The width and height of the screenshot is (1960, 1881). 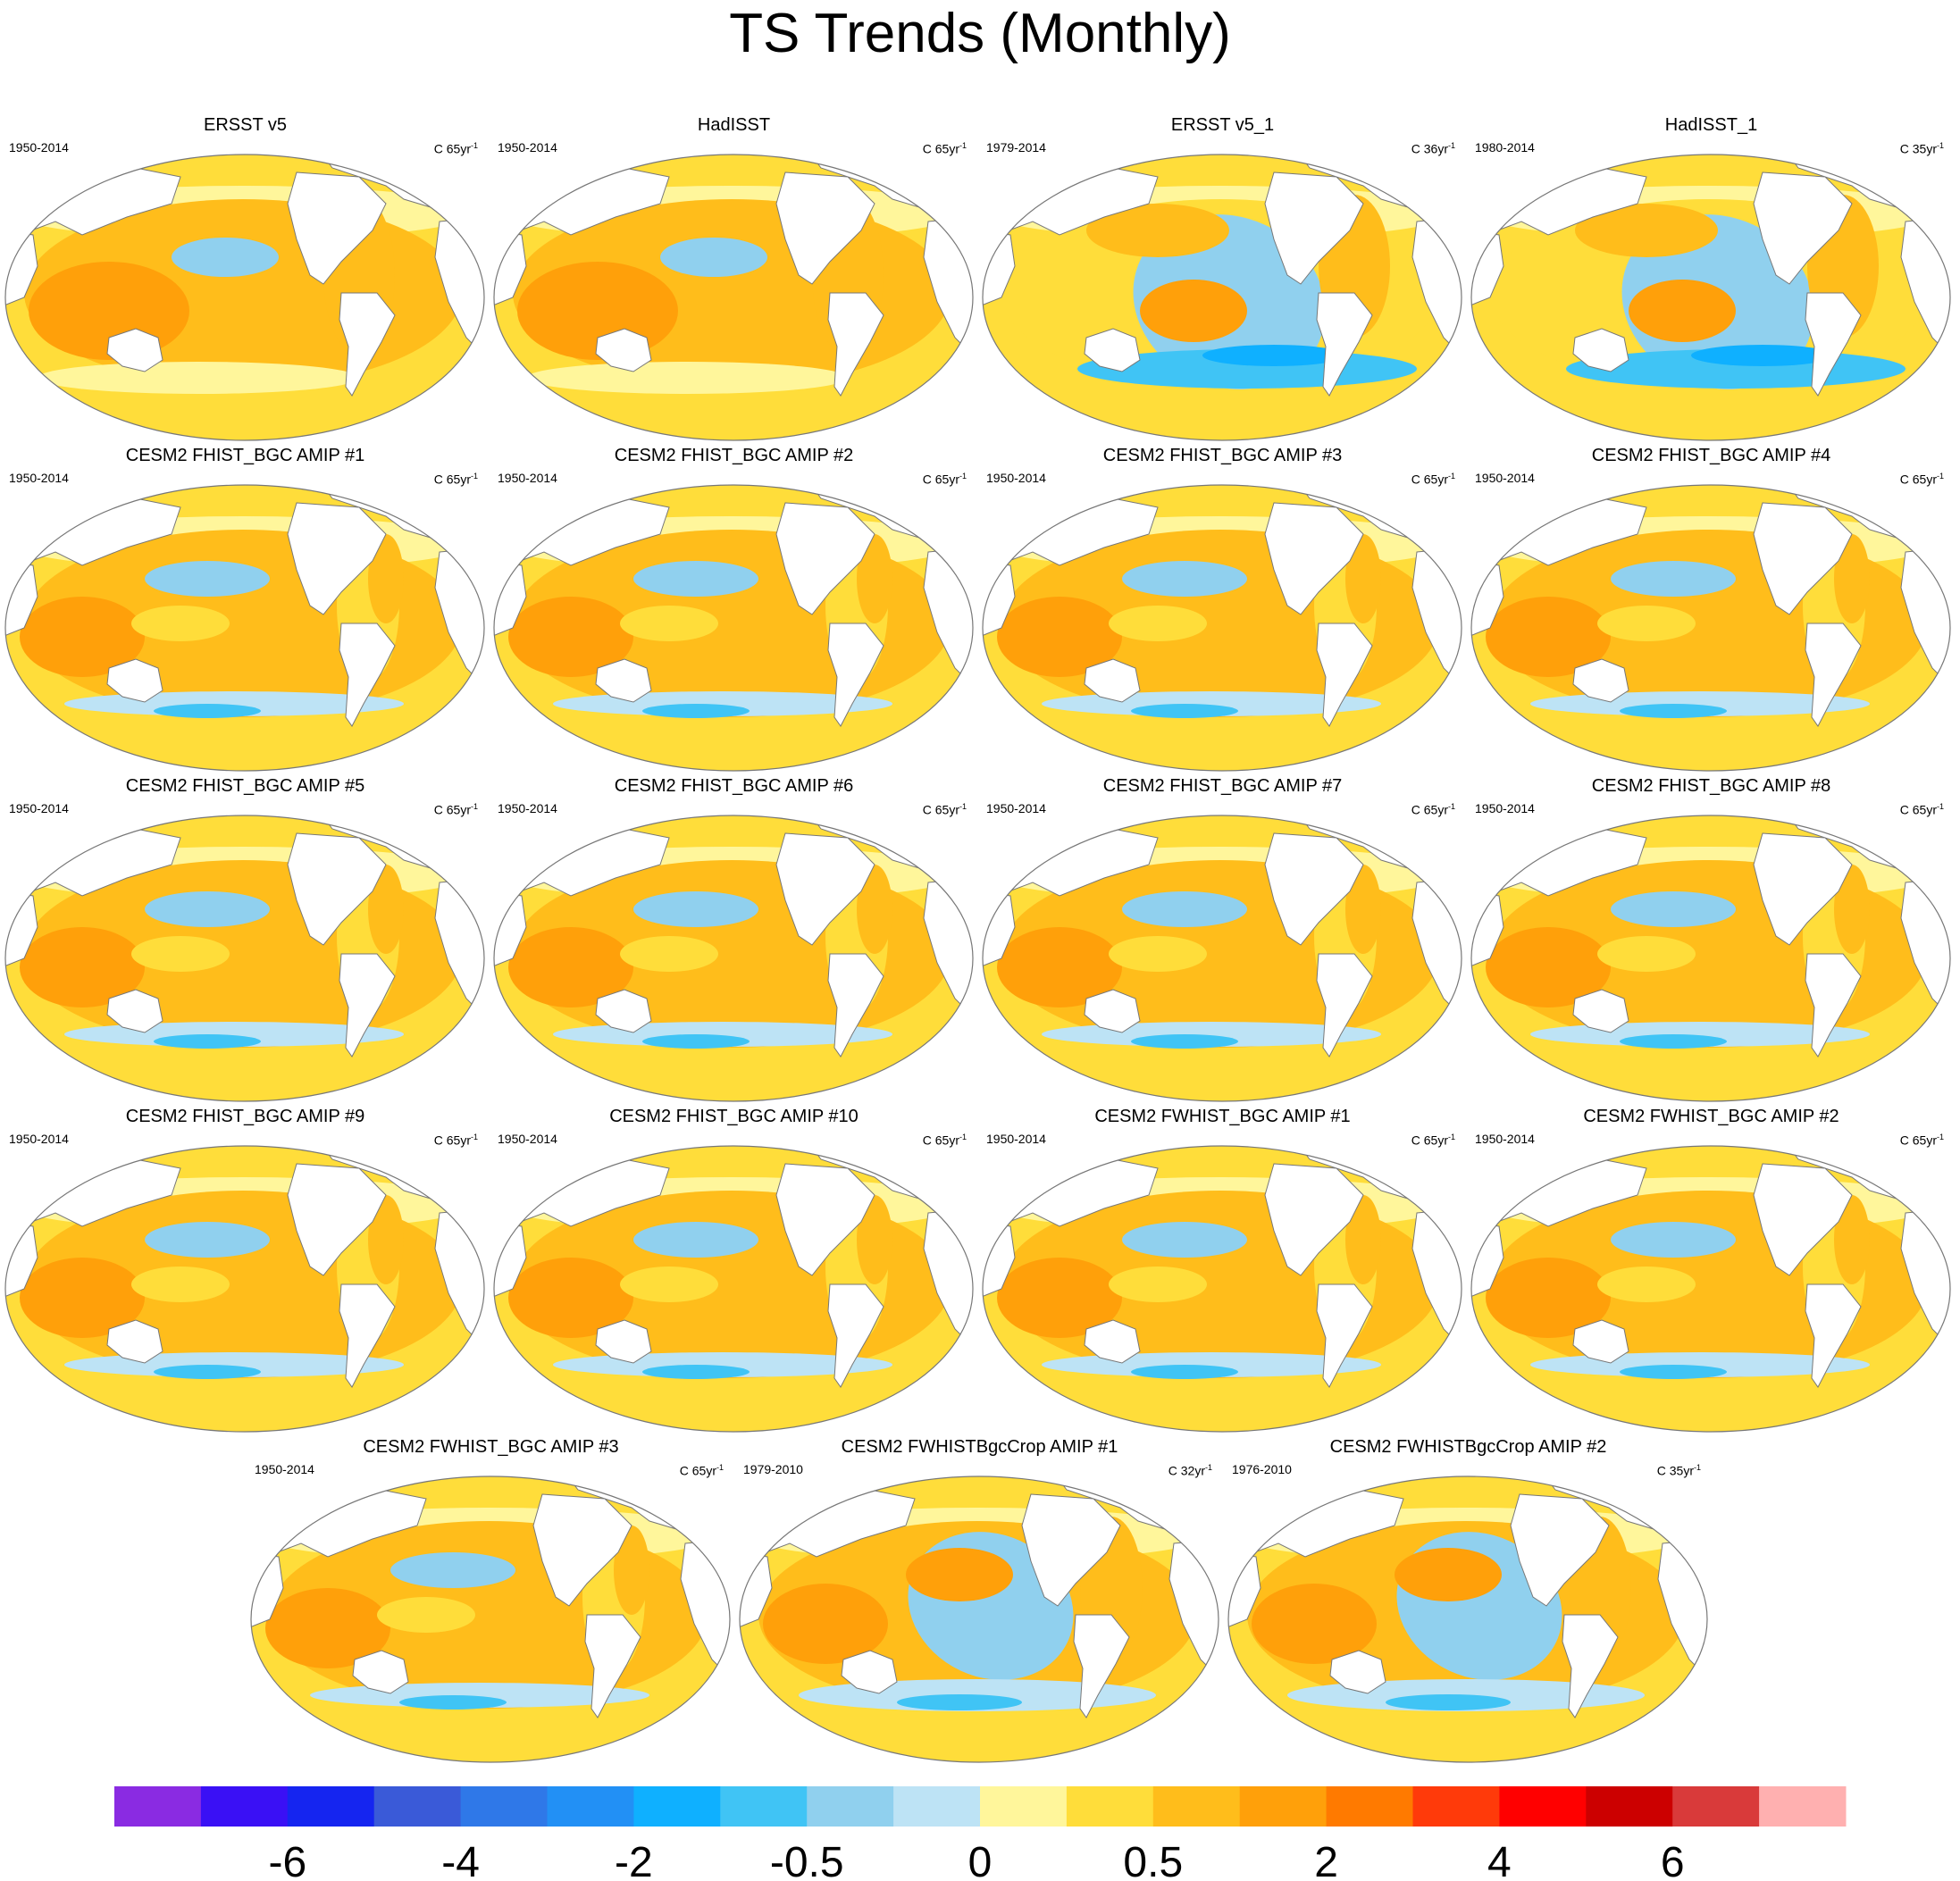 What do you see at coordinates (245, 456) in the screenshot?
I see `panel-title: CESM2 FHIST_BGC AMIP #1` at bounding box center [245, 456].